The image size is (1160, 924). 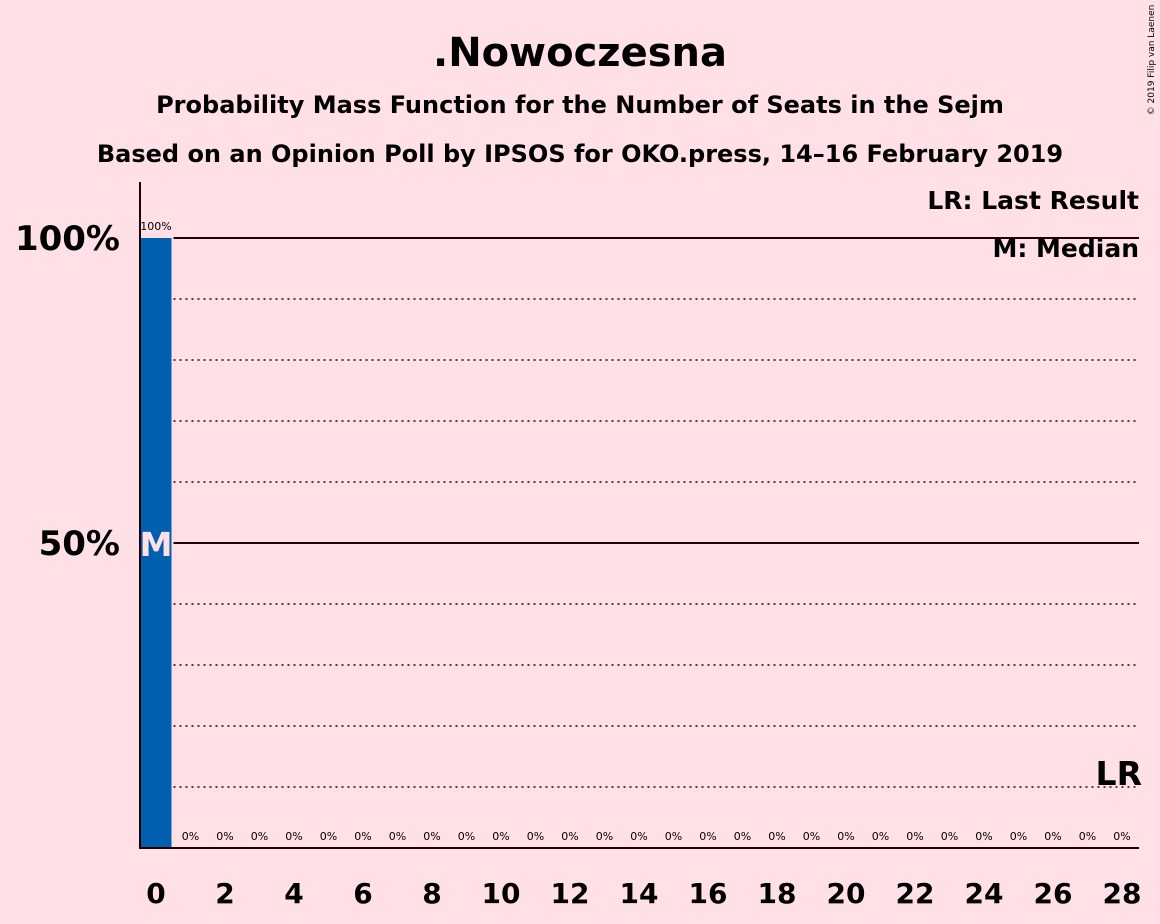 What do you see at coordinates (777, 893) in the screenshot?
I see `x-tick-label: 18` at bounding box center [777, 893].